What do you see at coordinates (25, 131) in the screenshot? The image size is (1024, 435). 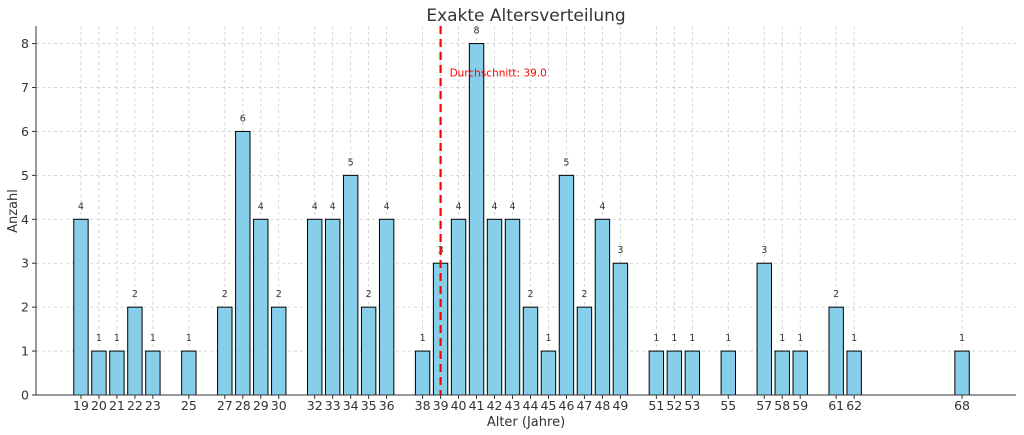 I see `y-tick-label: 6` at bounding box center [25, 131].